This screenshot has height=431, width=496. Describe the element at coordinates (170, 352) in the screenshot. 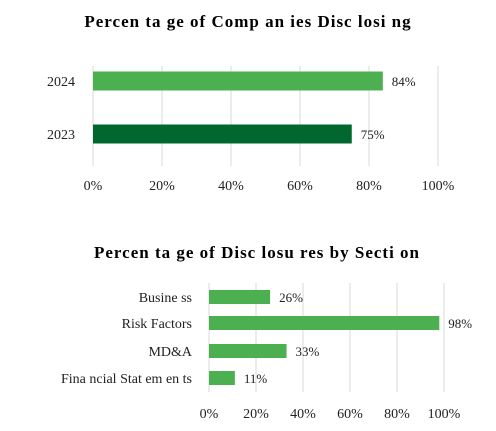

I see `category-label: MD&A` at that location.